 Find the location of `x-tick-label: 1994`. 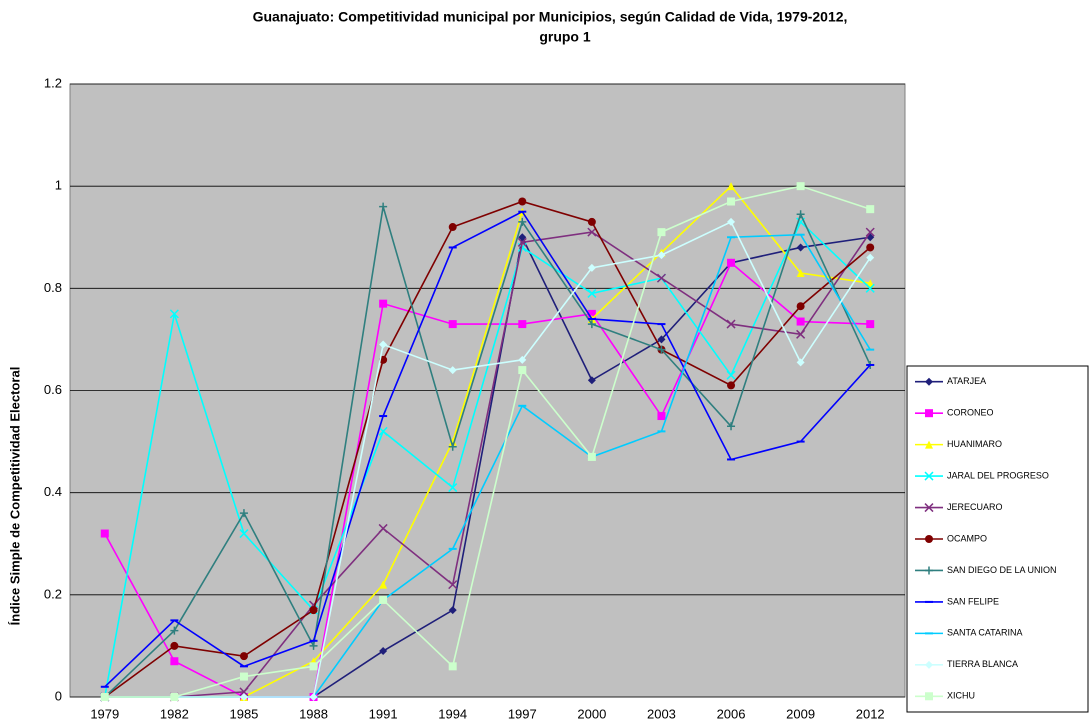

x-tick-label: 1994 is located at coordinates (452, 713).